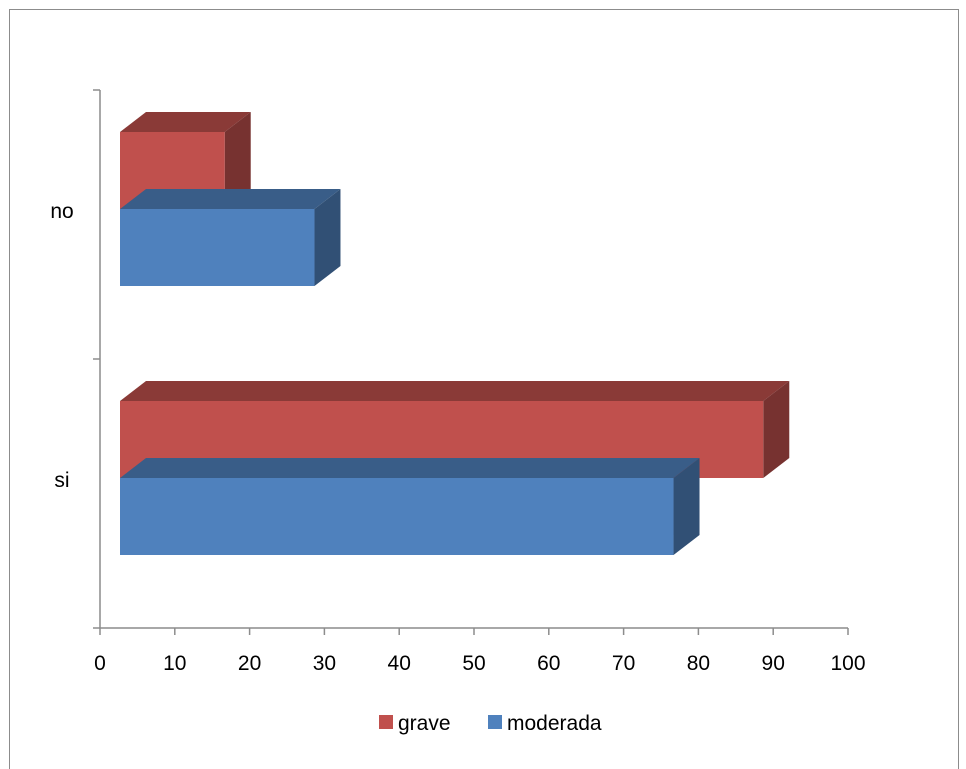 The width and height of the screenshot is (966, 769). Describe the element at coordinates (386, 722) in the screenshot. I see `legend-swatch-grave` at that location.